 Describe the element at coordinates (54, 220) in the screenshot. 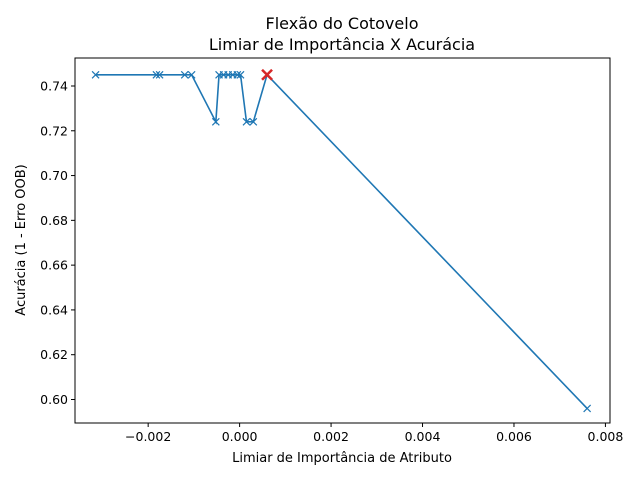

I see `y-tick-label: 0.68` at that location.